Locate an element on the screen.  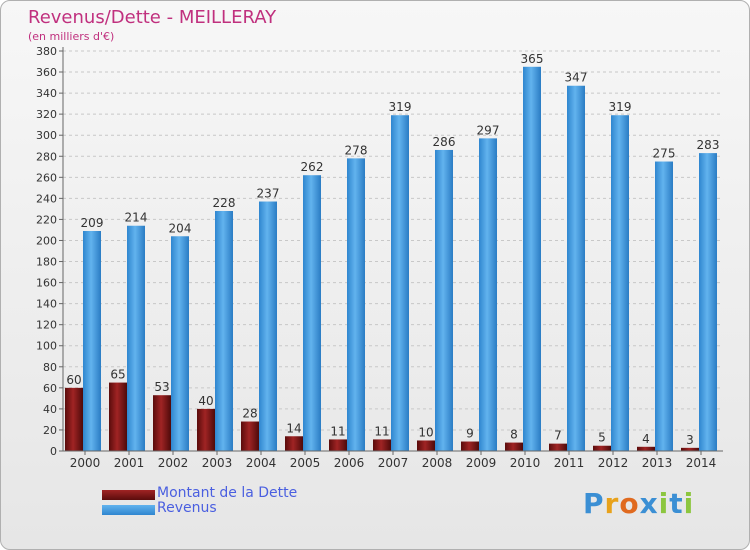
y-tick-label: 340 is located at coordinates (46, 93).